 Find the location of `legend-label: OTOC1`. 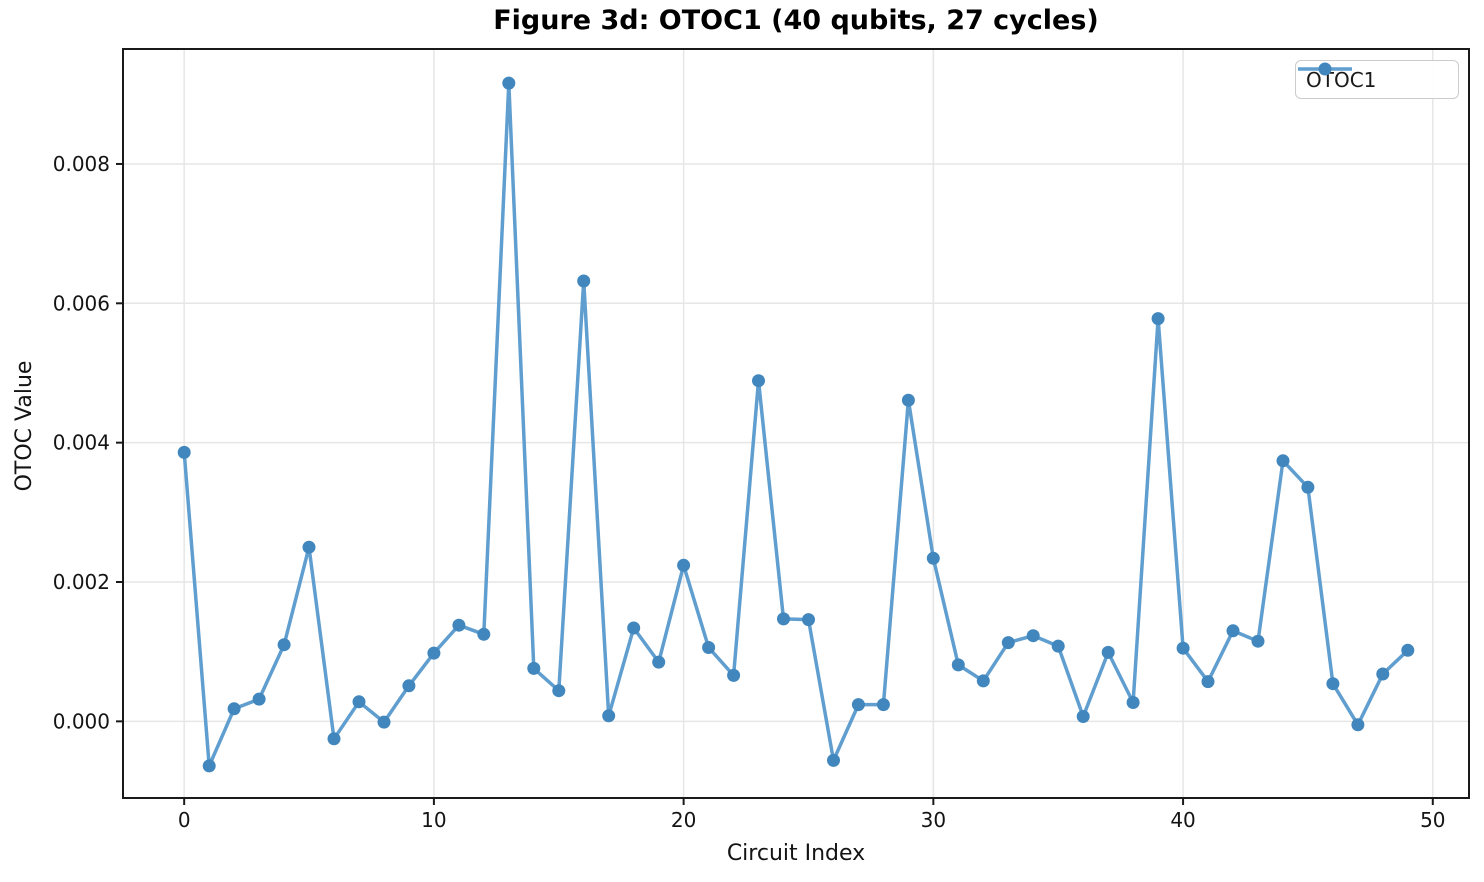

legend-label: OTOC1 is located at coordinates (1341, 79).